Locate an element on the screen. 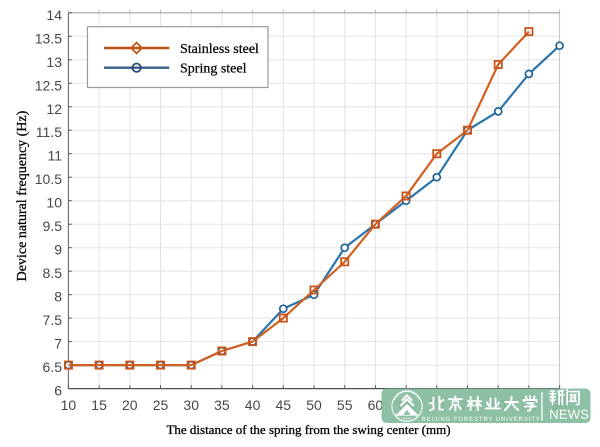  svg-text: 7 is located at coordinates (58, 344).